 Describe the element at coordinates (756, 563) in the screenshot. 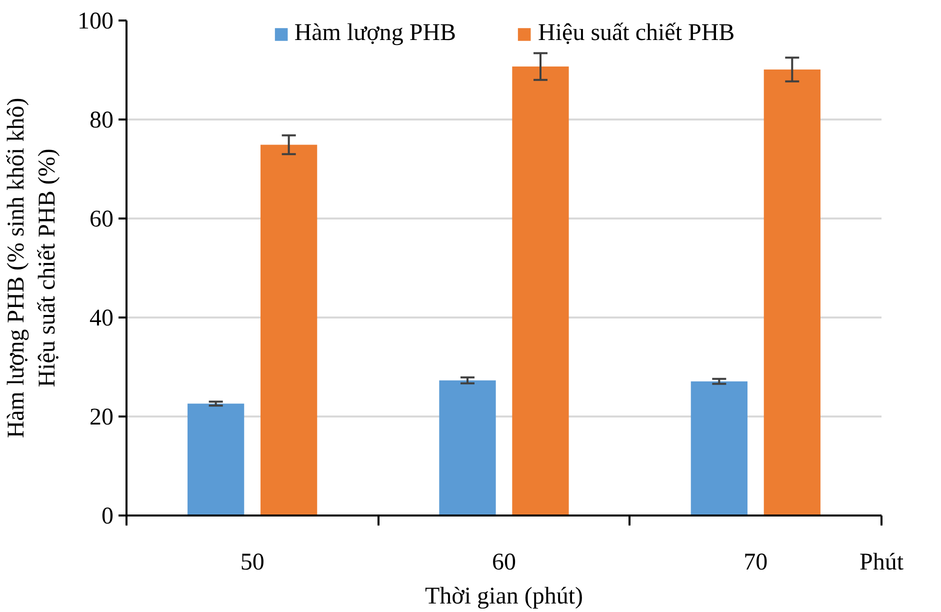

I see `x-tick-label: 70` at that location.